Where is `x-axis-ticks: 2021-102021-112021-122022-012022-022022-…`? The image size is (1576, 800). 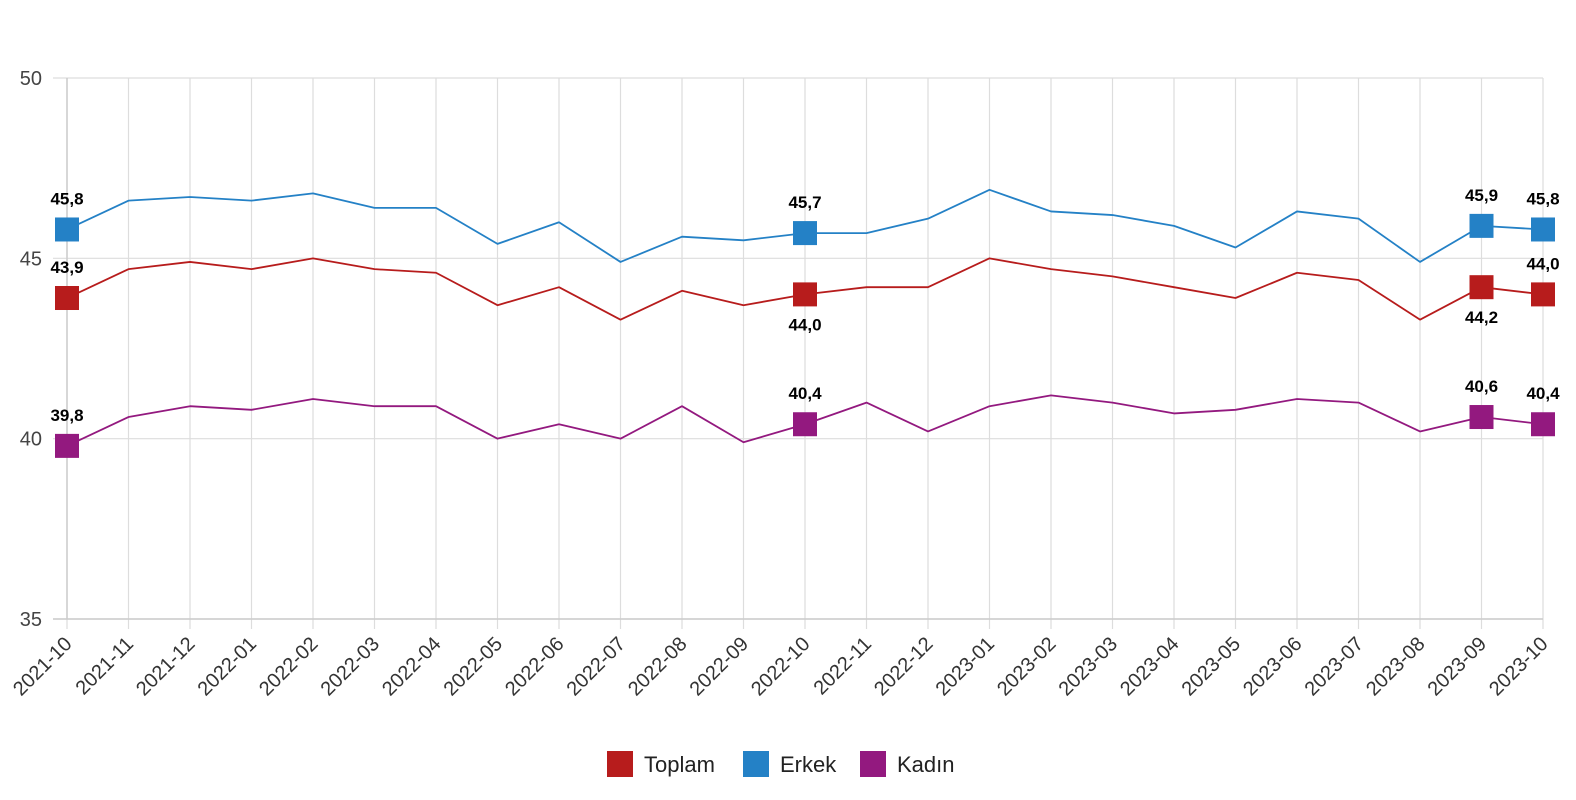 x-axis-ticks: 2021-102021-112021-122022-012022-022022-… is located at coordinates (780, 666).